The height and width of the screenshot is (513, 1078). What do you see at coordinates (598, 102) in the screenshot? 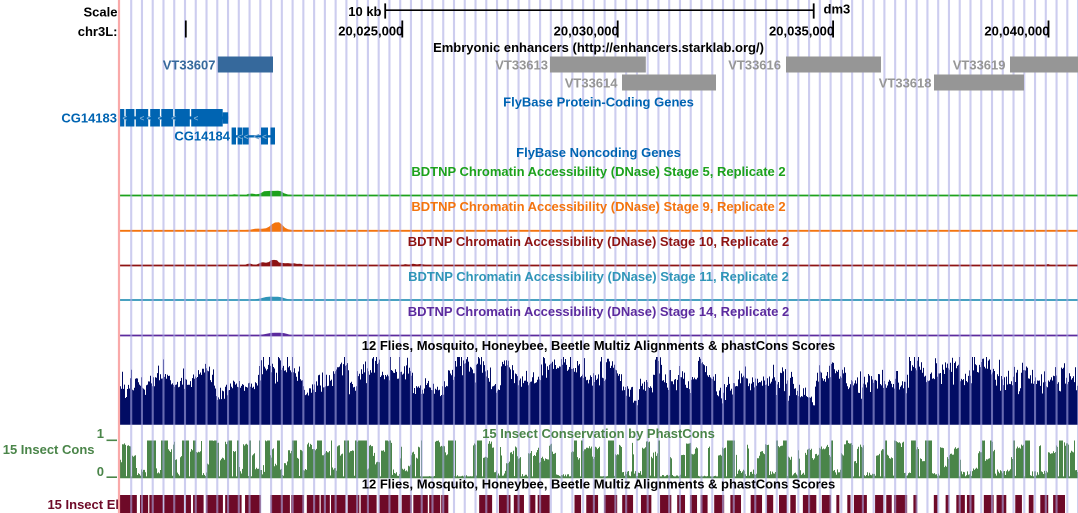
I see `svg-text: FlyBase Protein-Coding Genes` at bounding box center [598, 102].